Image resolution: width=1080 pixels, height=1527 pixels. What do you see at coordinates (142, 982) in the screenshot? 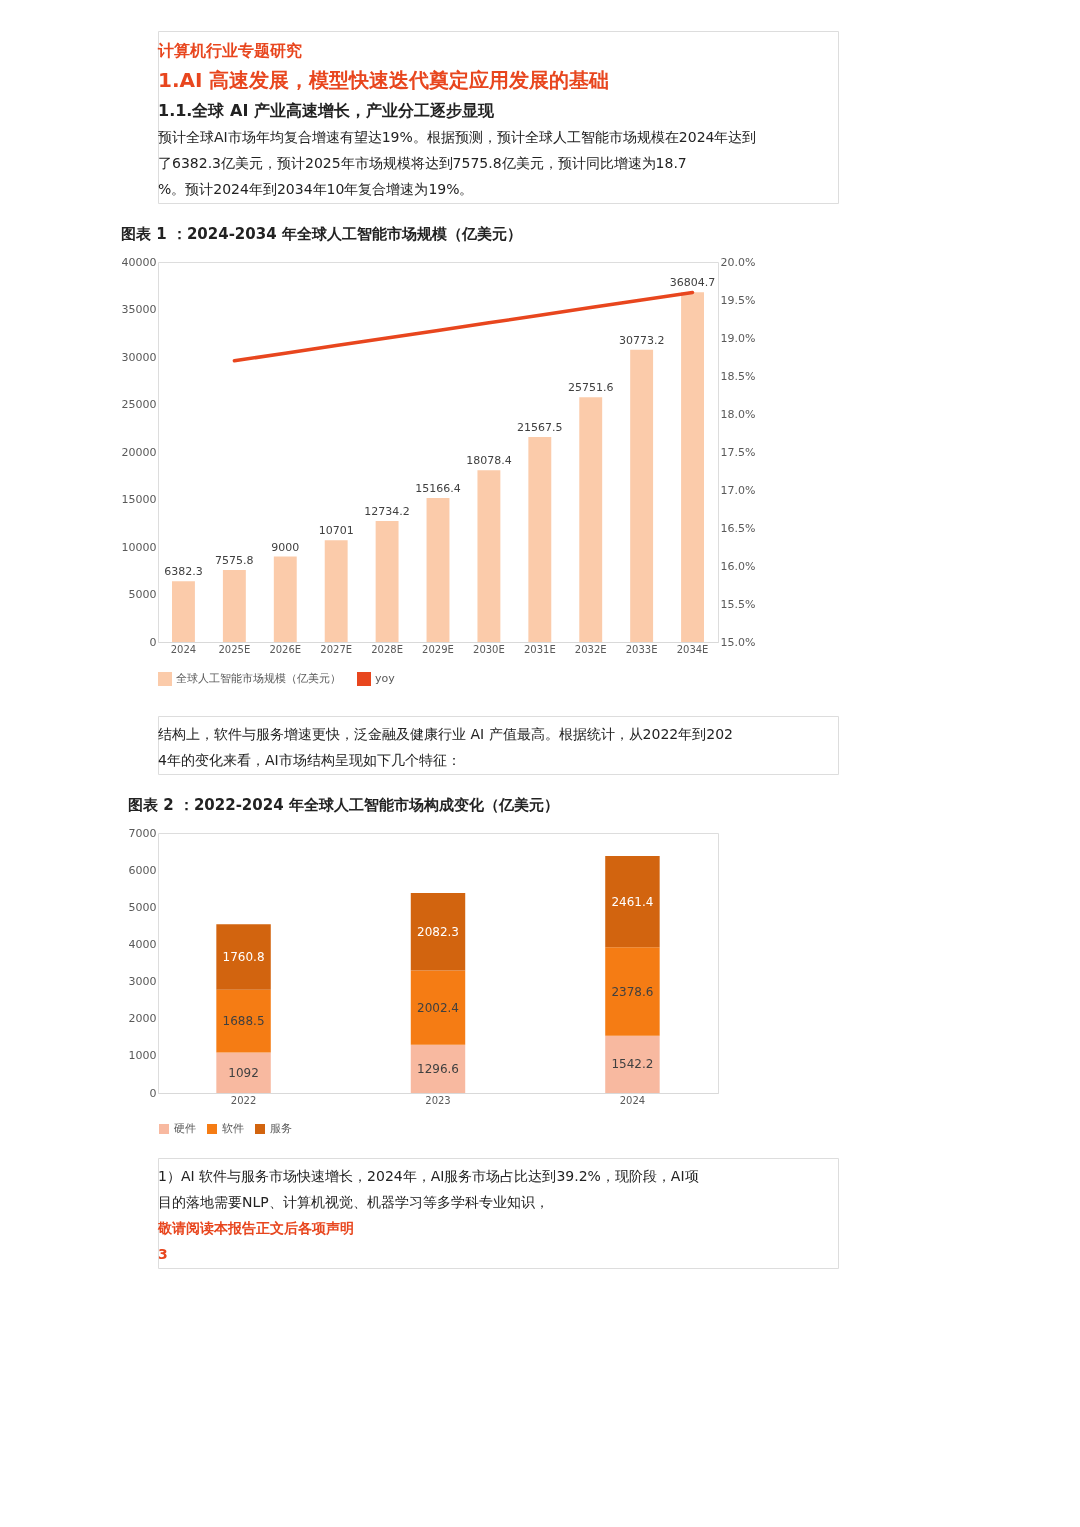
I see `y-tick-label: 3000` at bounding box center [142, 982].